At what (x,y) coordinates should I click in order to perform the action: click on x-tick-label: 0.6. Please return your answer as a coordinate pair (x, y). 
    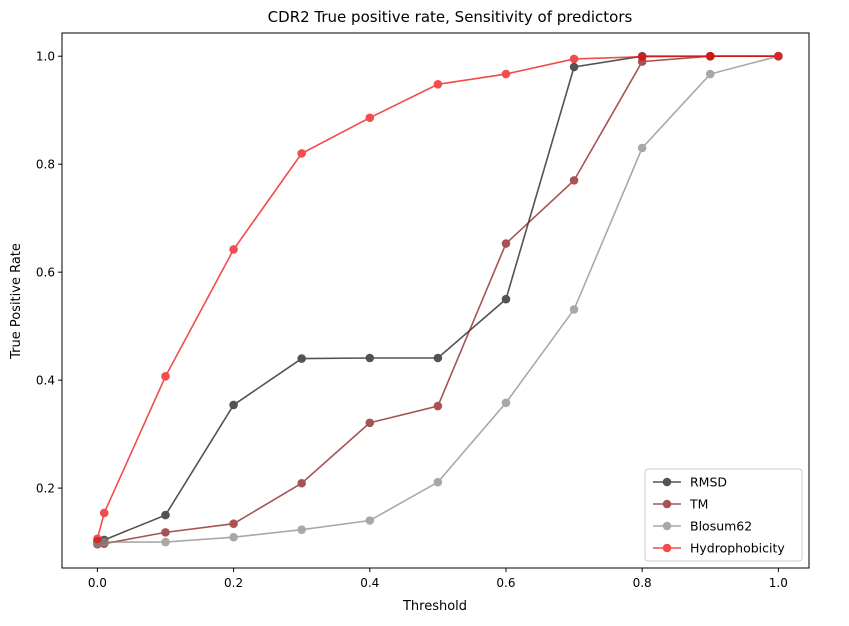
    Looking at the image, I should click on (505, 583).